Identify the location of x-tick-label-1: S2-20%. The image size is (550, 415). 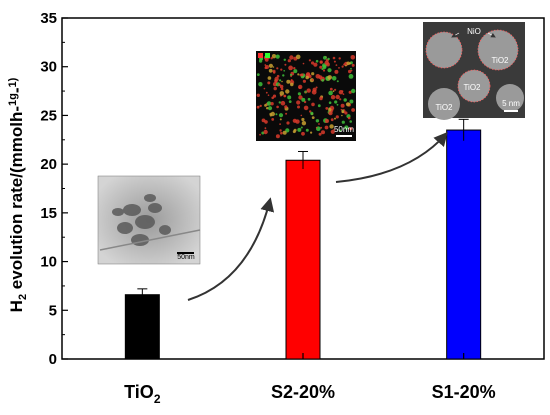
(303, 392).